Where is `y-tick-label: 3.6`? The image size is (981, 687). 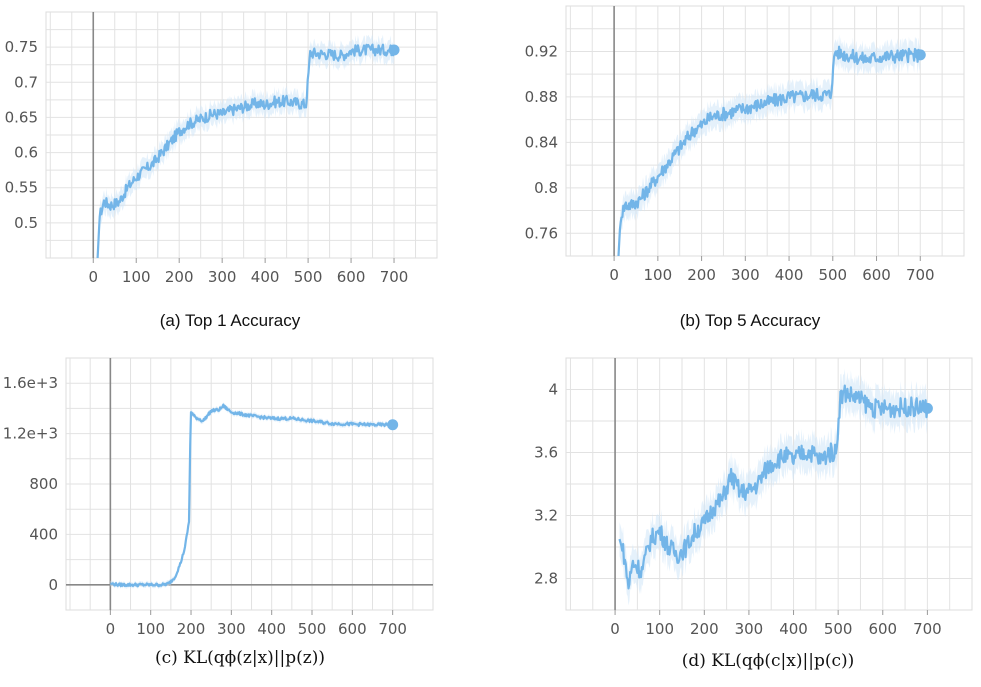
y-tick-label: 3.6 is located at coordinates (546, 453).